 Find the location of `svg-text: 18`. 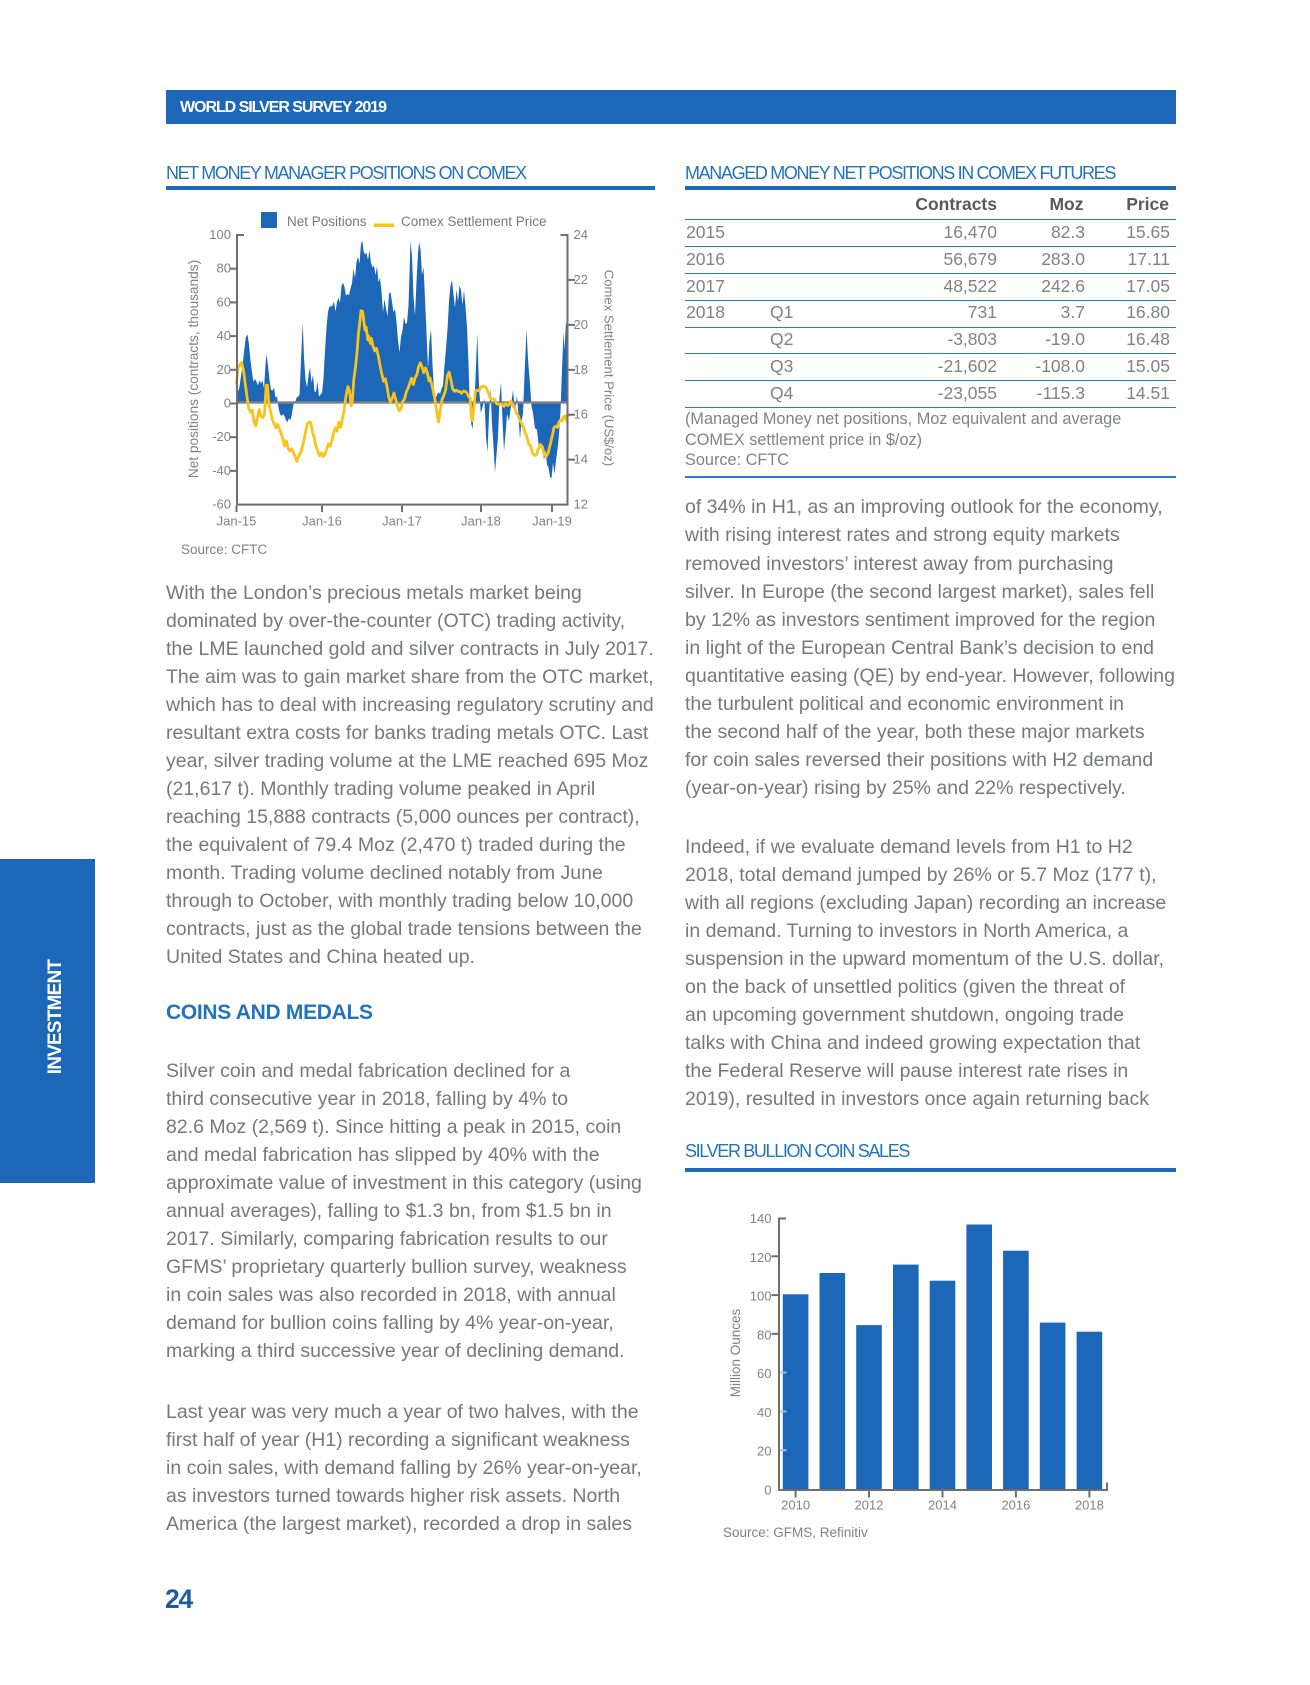

svg-text: 18 is located at coordinates (581, 369).